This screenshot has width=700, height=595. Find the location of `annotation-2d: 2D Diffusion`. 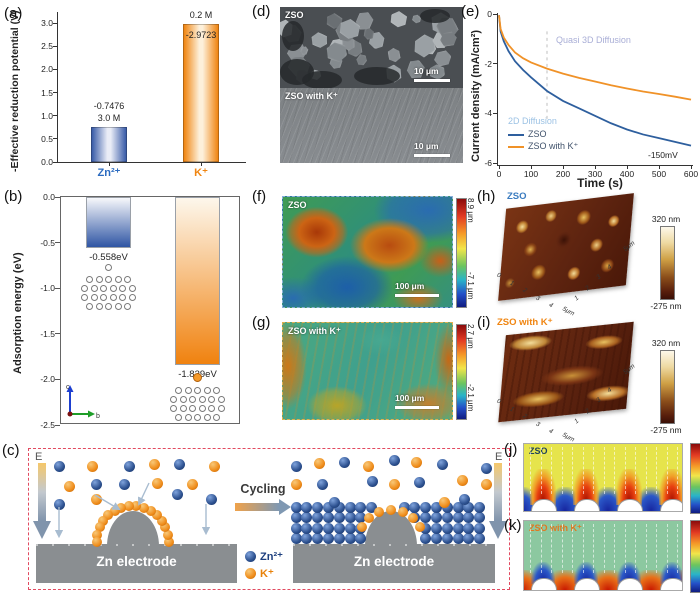

annotation-2d: 2D Diffusion is located at coordinates (532, 121).